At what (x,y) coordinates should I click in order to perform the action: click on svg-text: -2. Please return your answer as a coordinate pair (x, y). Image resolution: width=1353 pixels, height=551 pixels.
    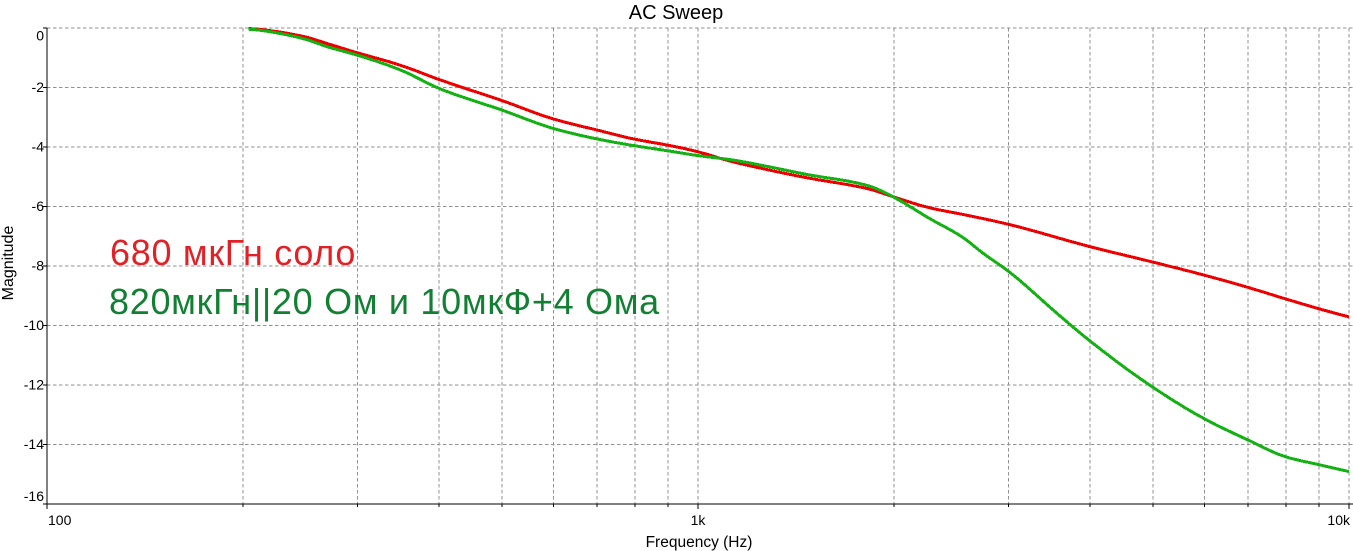
    Looking at the image, I should click on (38, 87).